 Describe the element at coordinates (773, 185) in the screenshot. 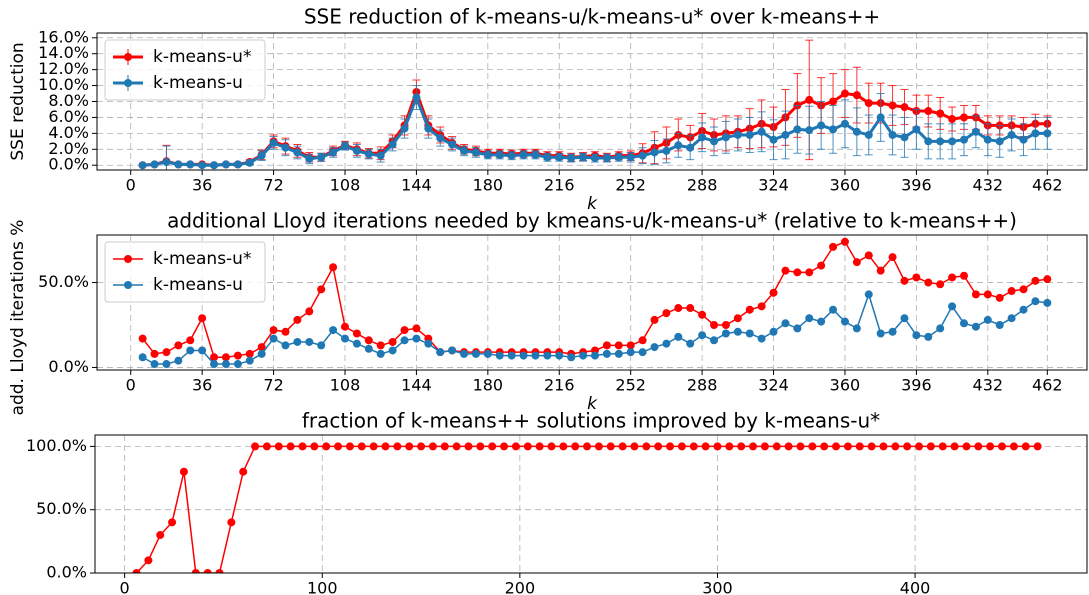

I see `x-tick-label: 324` at that location.